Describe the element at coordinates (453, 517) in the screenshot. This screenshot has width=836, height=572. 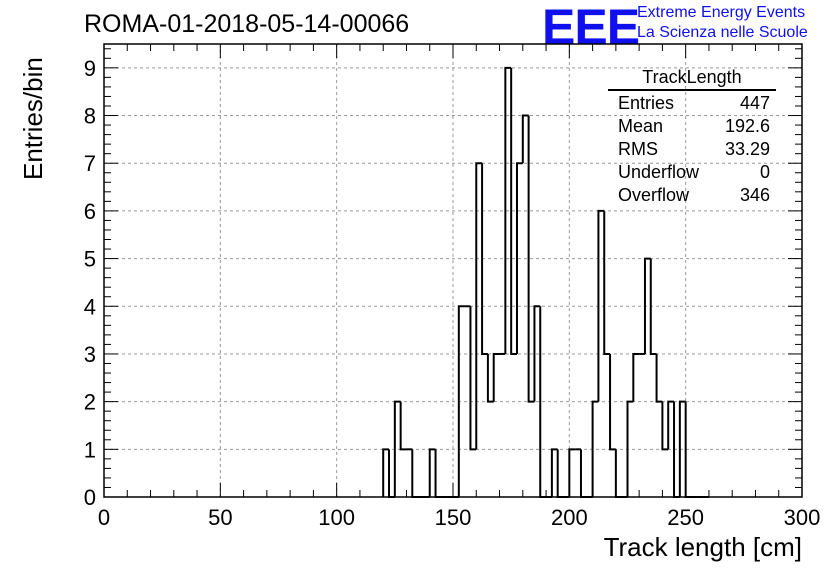
I see `x-tick-label: 150` at that location.